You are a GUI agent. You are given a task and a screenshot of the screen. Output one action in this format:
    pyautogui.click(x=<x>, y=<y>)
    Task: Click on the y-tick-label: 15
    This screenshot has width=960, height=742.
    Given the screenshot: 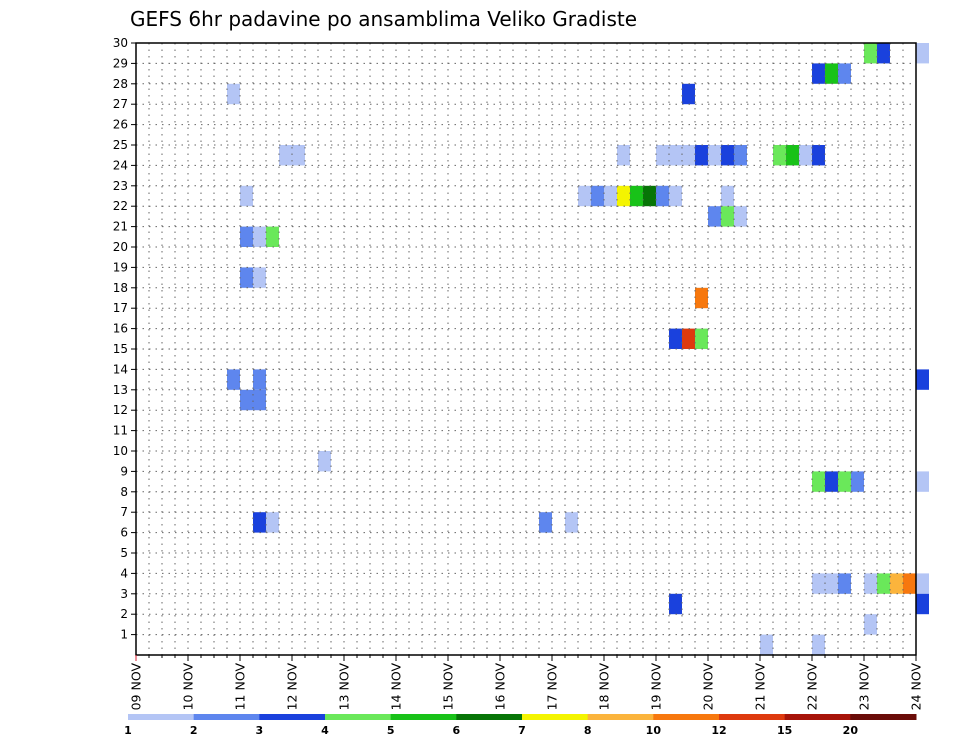 What is the action you would take?
    pyautogui.click(x=120, y=349)
    